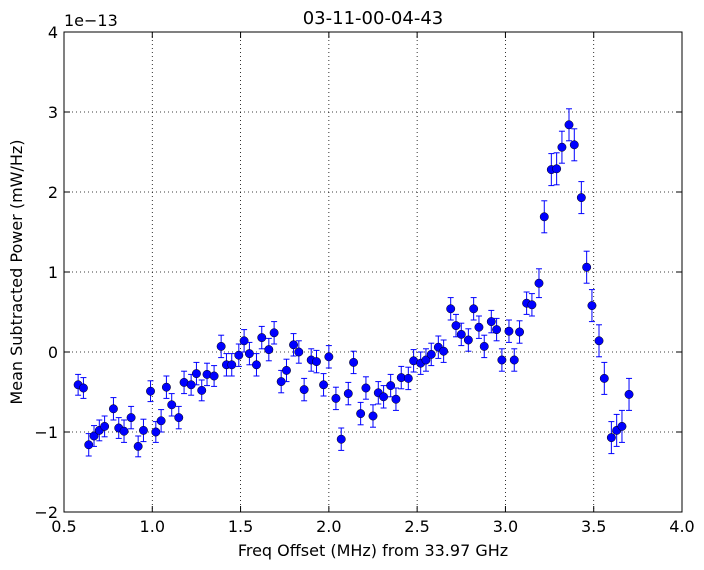  What do you see at coordinates (53, 192) in the screenshot?
I see `y-tick-label: 2` at bounding box center [53, 192].